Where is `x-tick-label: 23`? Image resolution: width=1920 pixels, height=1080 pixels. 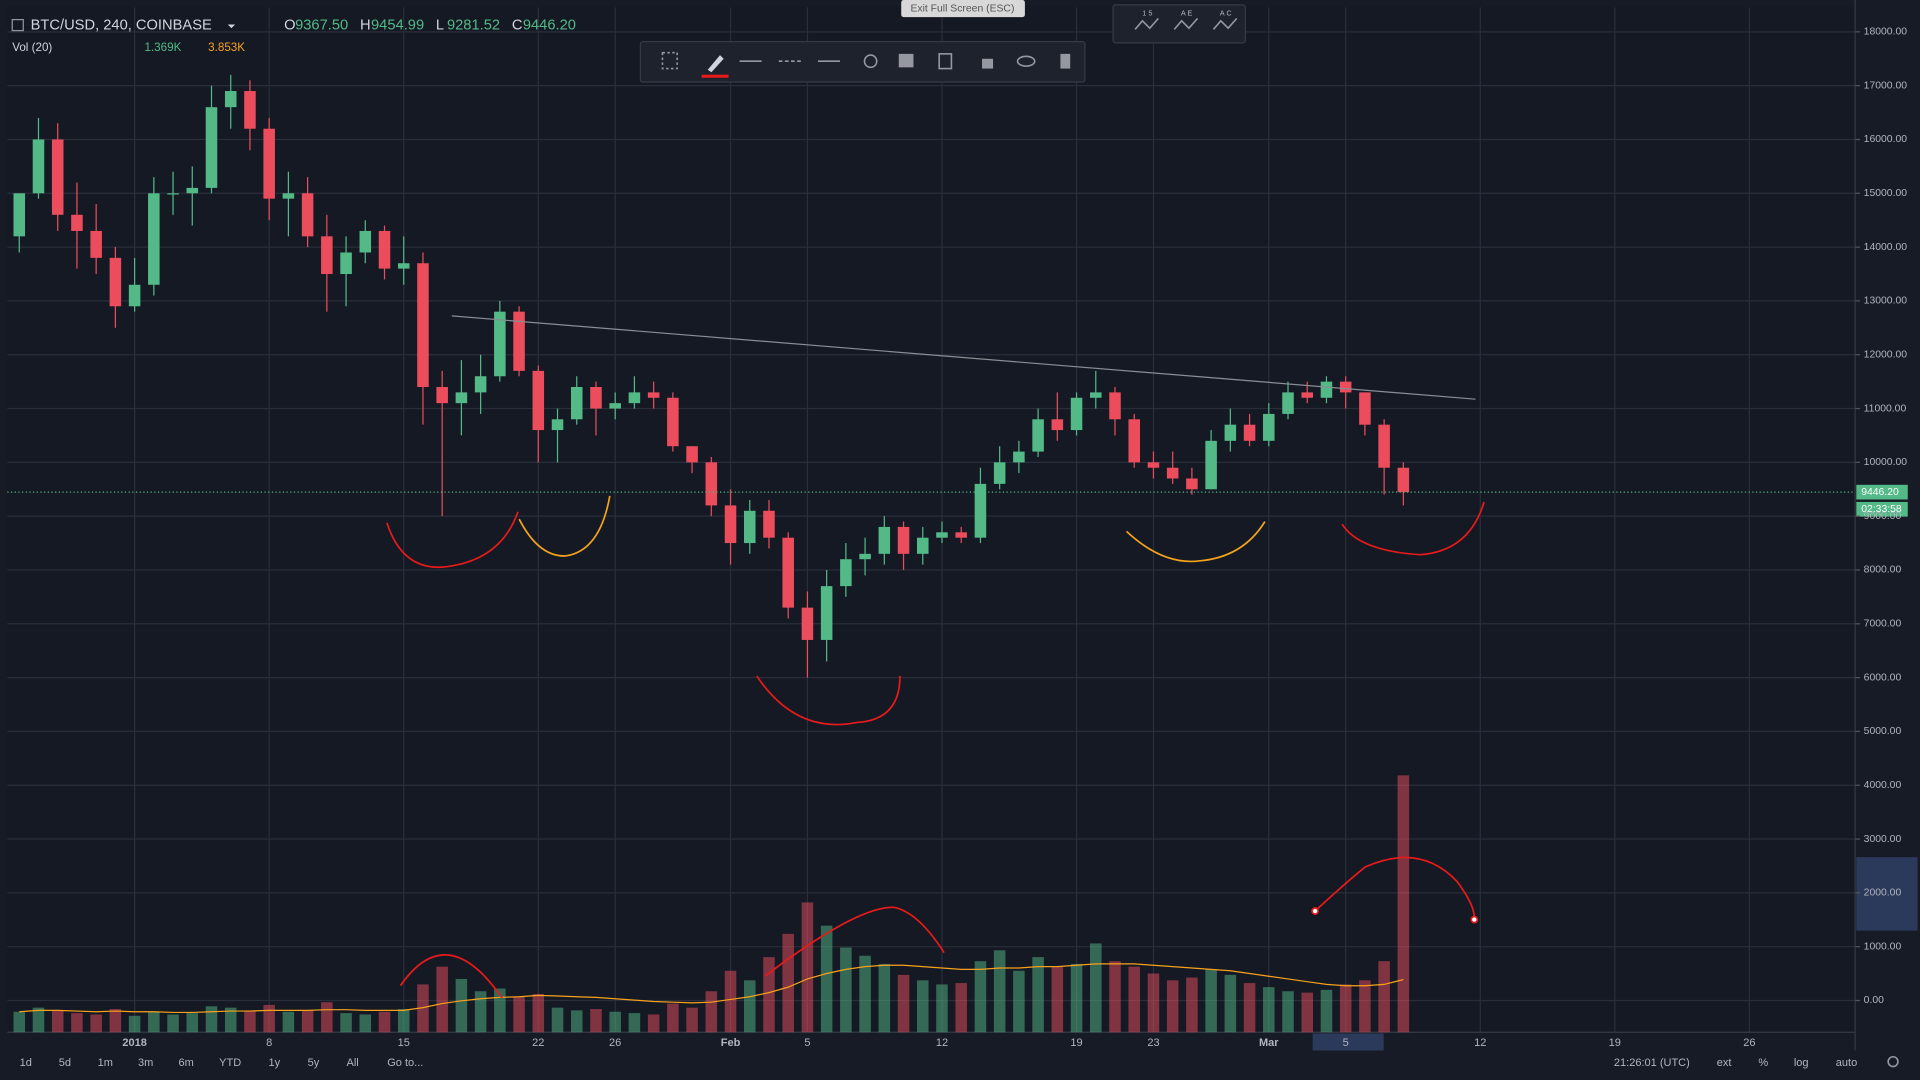 x-tick-label: 23 is located at coordinates (1153, 1043).